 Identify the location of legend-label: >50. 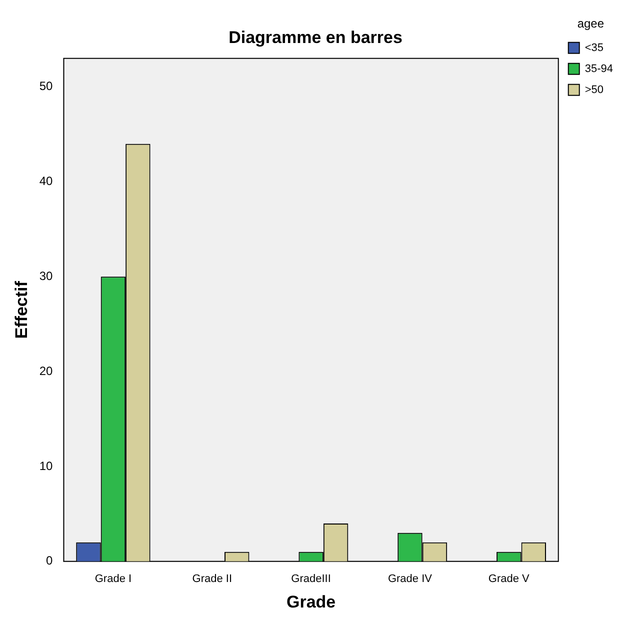
(594, 90).